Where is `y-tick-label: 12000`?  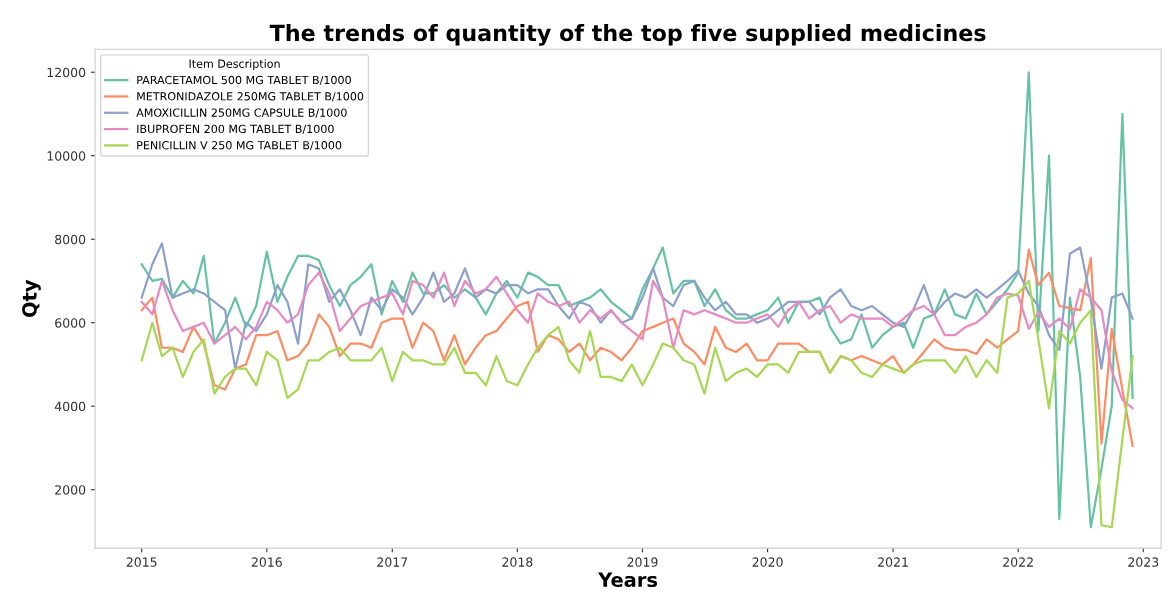 y-tick-label: 12000 is located at coordinates (66, 72).